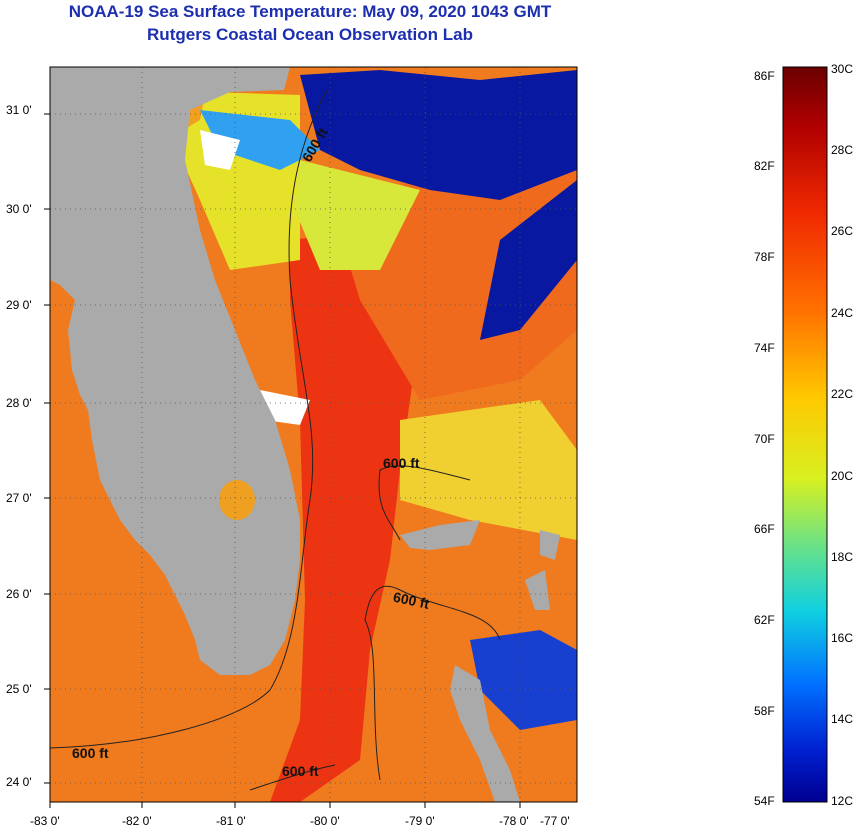 Image resolution: width=864 pixels, height=832 pixels. What do you see at coordinates (842, 150) in the screenshot?
I see `colorbar-c-label: 28C` at bounding box center [842, 150].